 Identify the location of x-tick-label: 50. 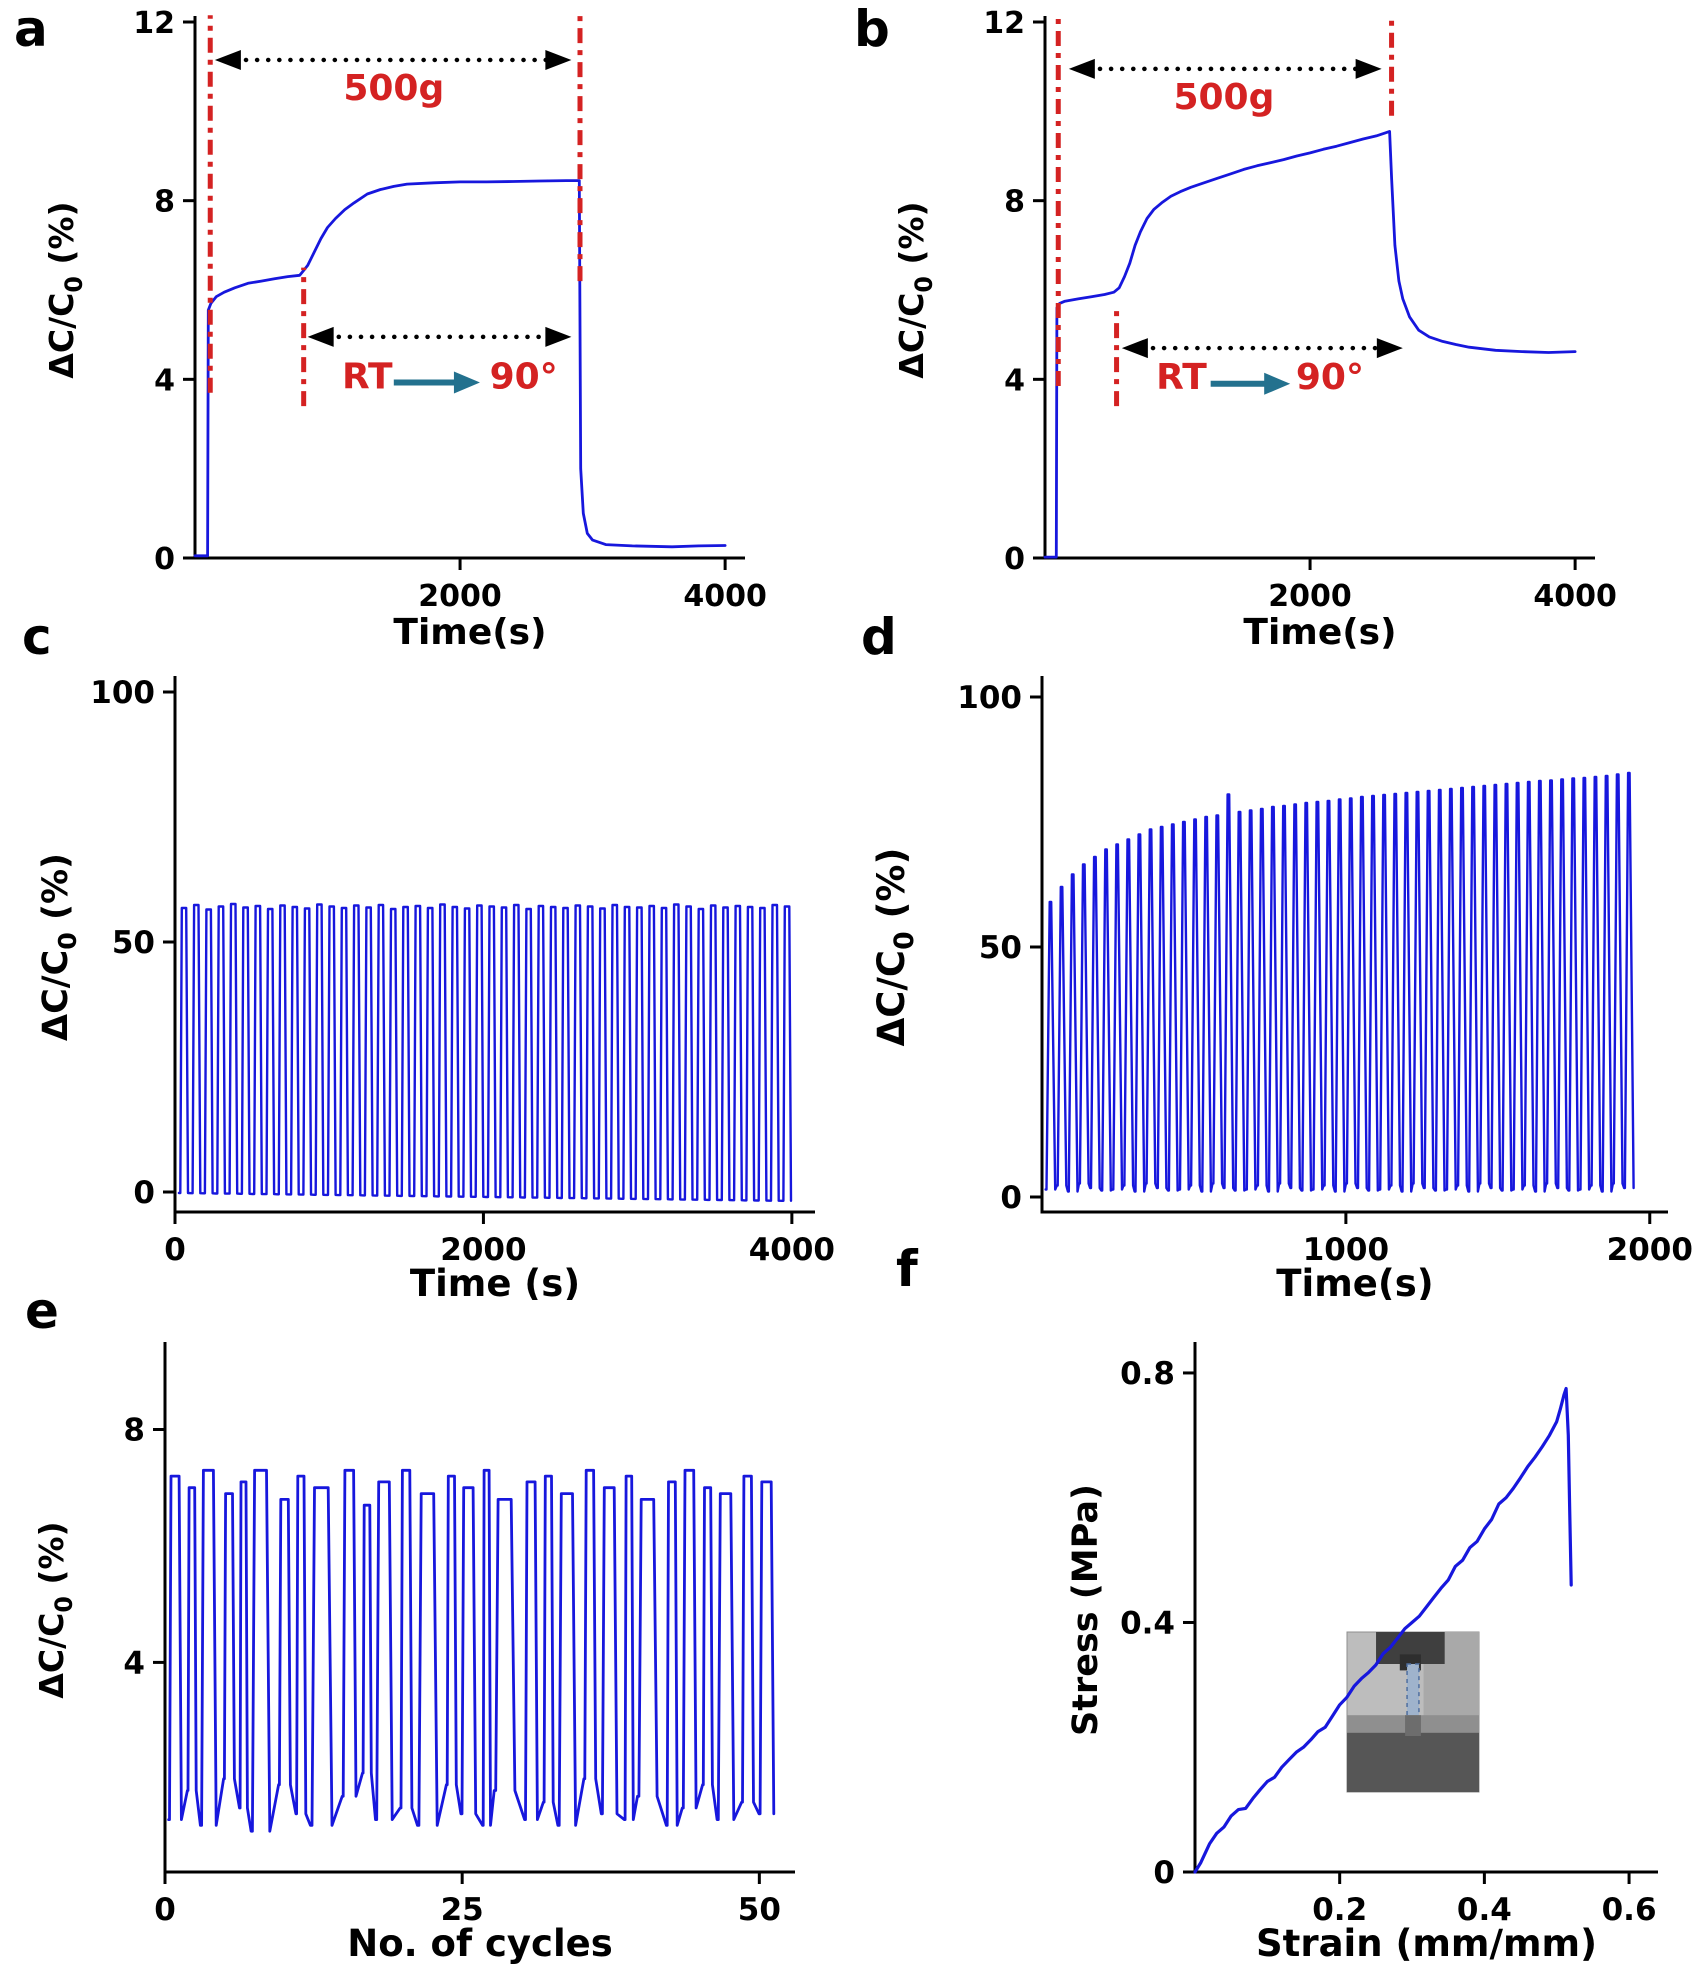
(759, 1910).